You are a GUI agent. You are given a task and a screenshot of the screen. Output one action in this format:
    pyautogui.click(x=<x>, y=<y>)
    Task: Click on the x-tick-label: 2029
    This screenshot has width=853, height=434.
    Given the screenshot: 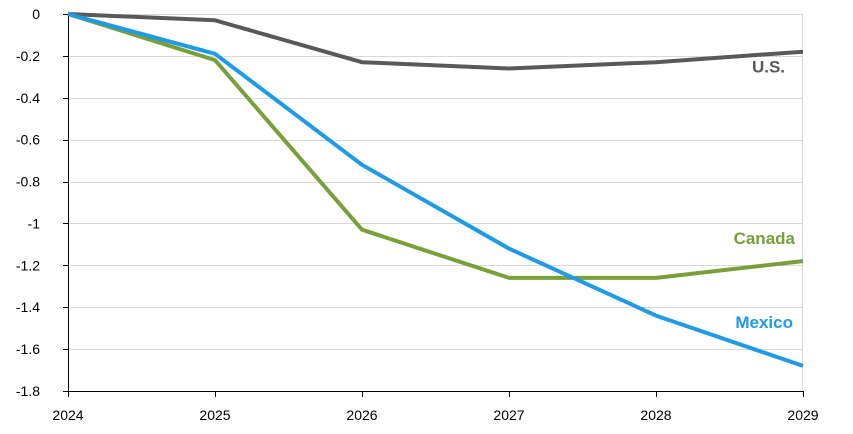 What is the action you would take?
    pyautogui.click(x=802, y=415)
    